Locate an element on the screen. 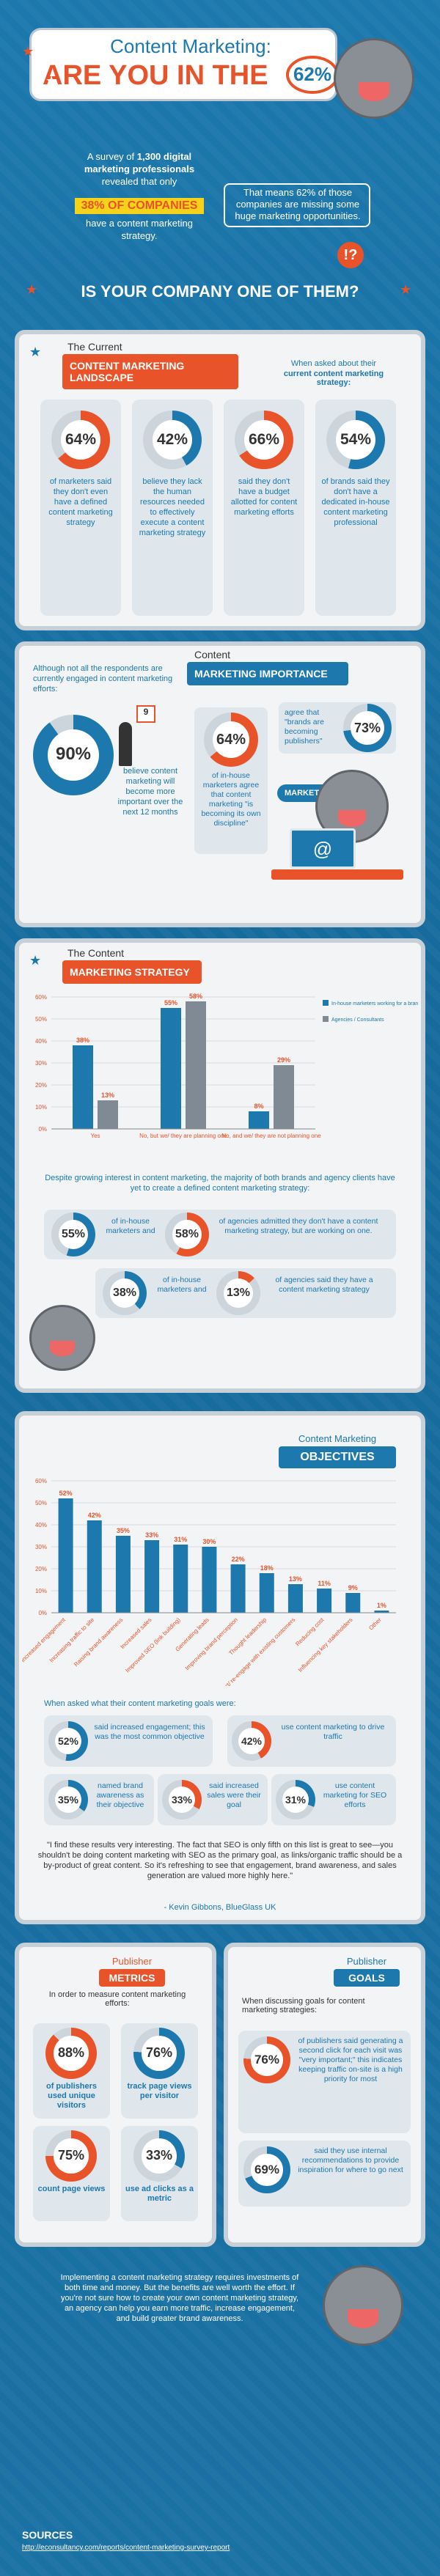 This screenshot has height=2576, width=440. intro-left-c: revealed that only is located at coordinates (139, 181).